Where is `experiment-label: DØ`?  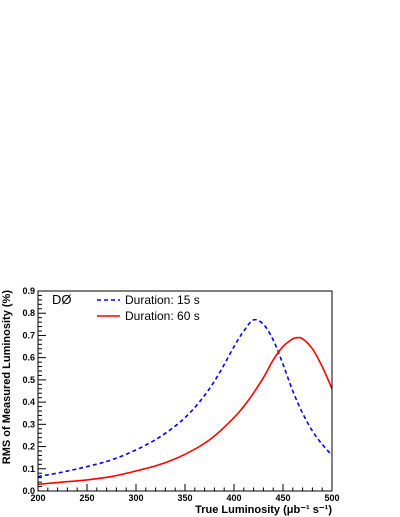 experiment-label: DØ is located at coordinates (62, 299).